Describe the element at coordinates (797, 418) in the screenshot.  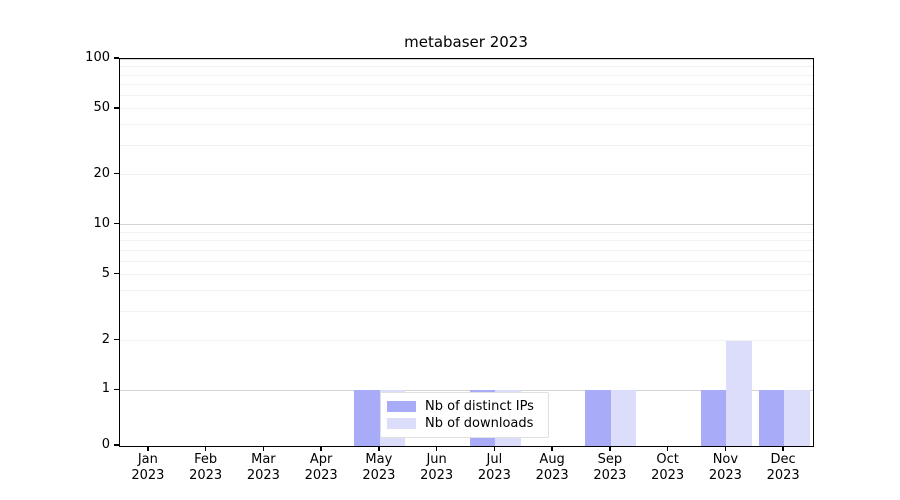
I see `bar-dec-downloads` at that location.